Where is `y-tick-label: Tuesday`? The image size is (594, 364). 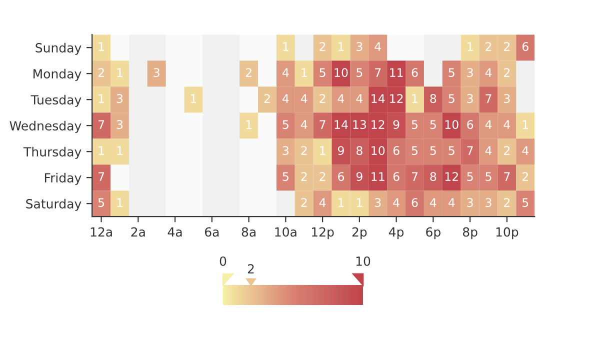
y-tick-label: Tuesday is located at coordinates (56, 100).